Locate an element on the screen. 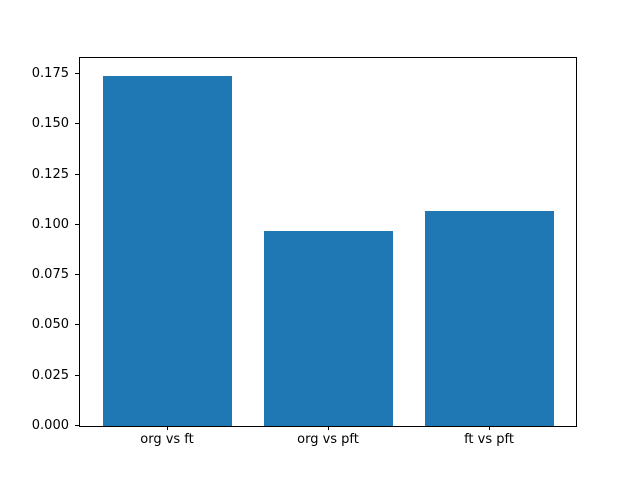 The width and height of the screenshot is (640, 480). y-tick-label: 0.100 is located at coordinates (50, 224).